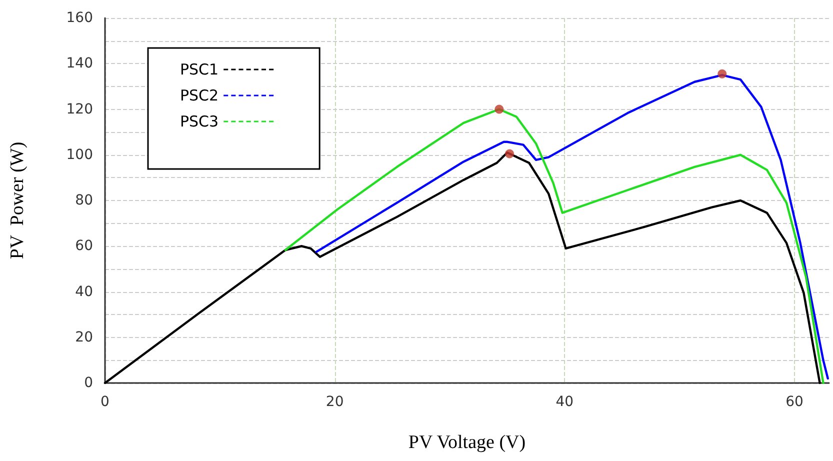 This screenshot has height=461, width=833. I want to click on y-tick-label: 160, so click(79, 18).